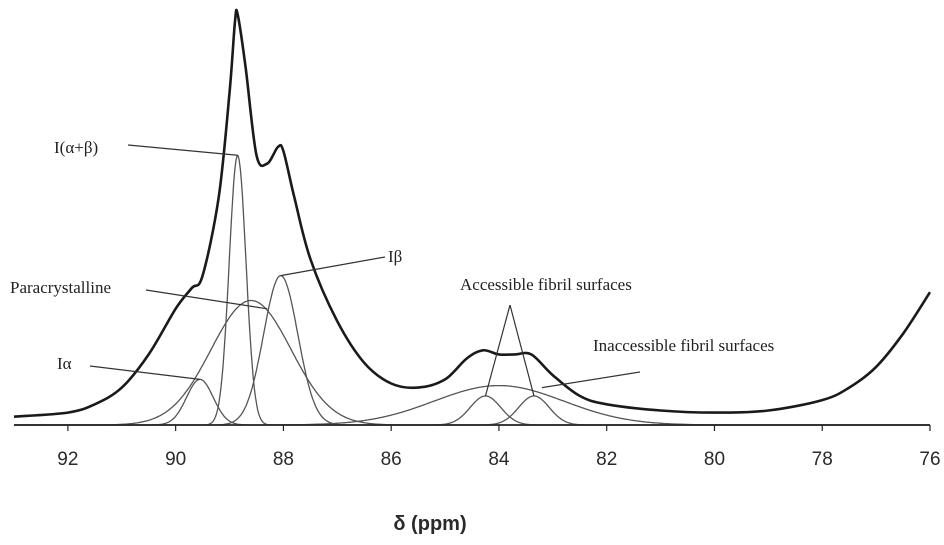 This screenshot has height=545, width=944. Describe the element at coordinates (391, 459) in the screenshot. I see `x-tick-label: 86` at that location.